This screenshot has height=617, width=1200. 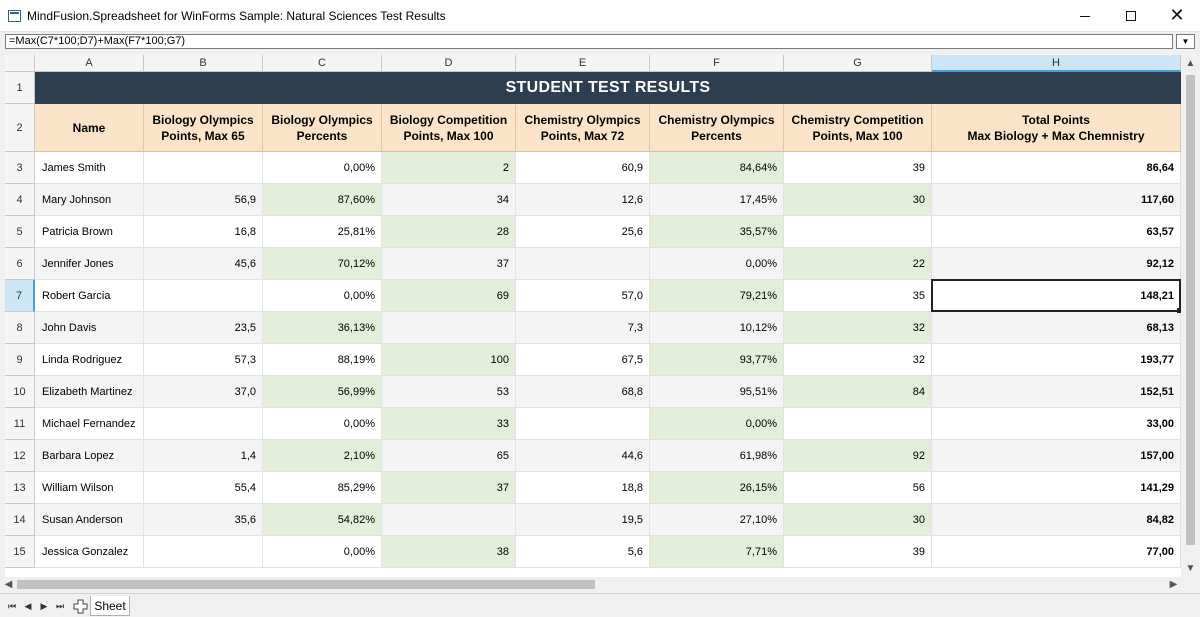 What do you see at coordinates (20, 296) in the screenshot?
I see `row-header-7: 7` at bounding box center [20, 296].